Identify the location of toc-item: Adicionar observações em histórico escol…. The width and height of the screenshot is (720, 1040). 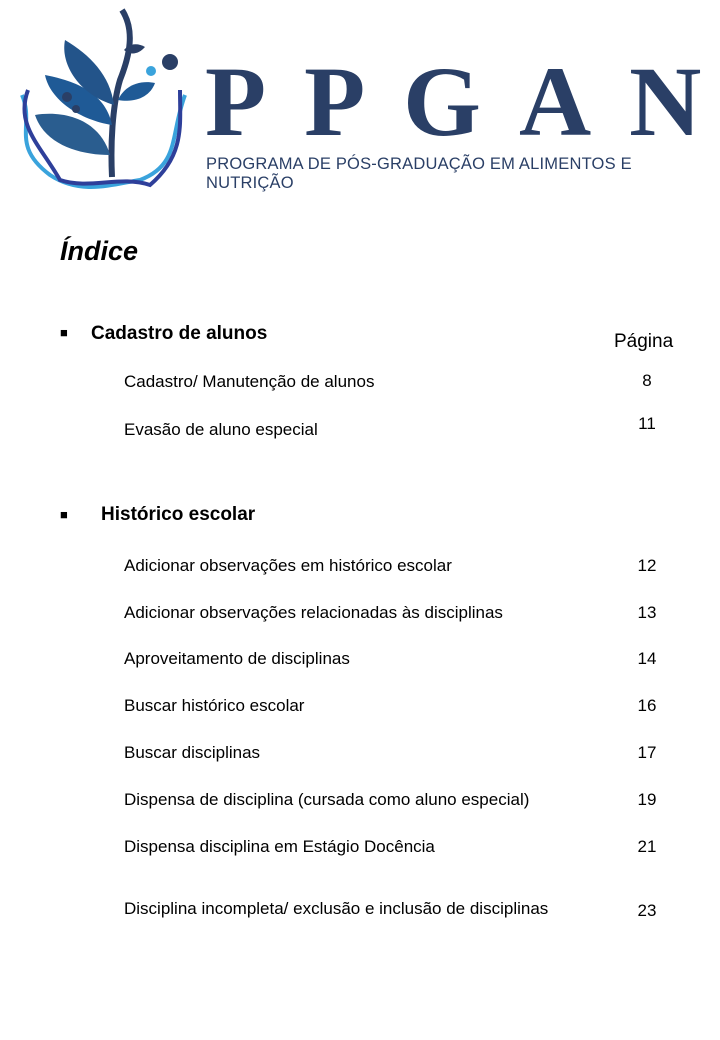
(288, 565).